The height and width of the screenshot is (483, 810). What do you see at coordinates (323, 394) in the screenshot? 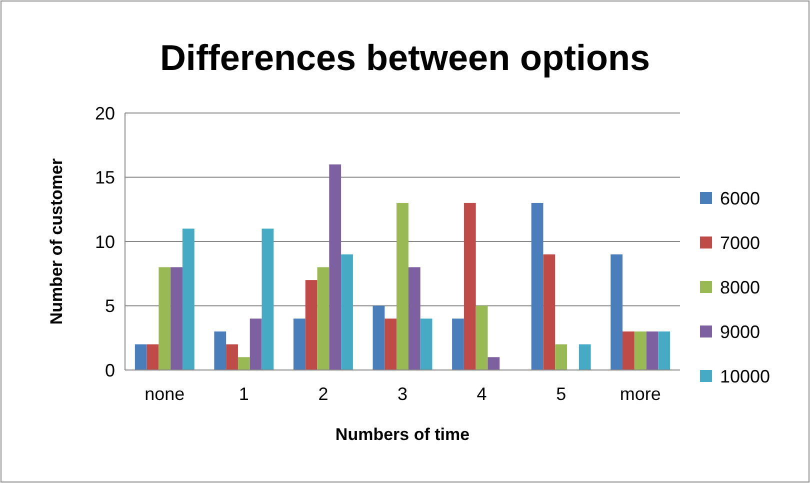
I see `x-tick-label: 2` at bounding box center [323, 394].